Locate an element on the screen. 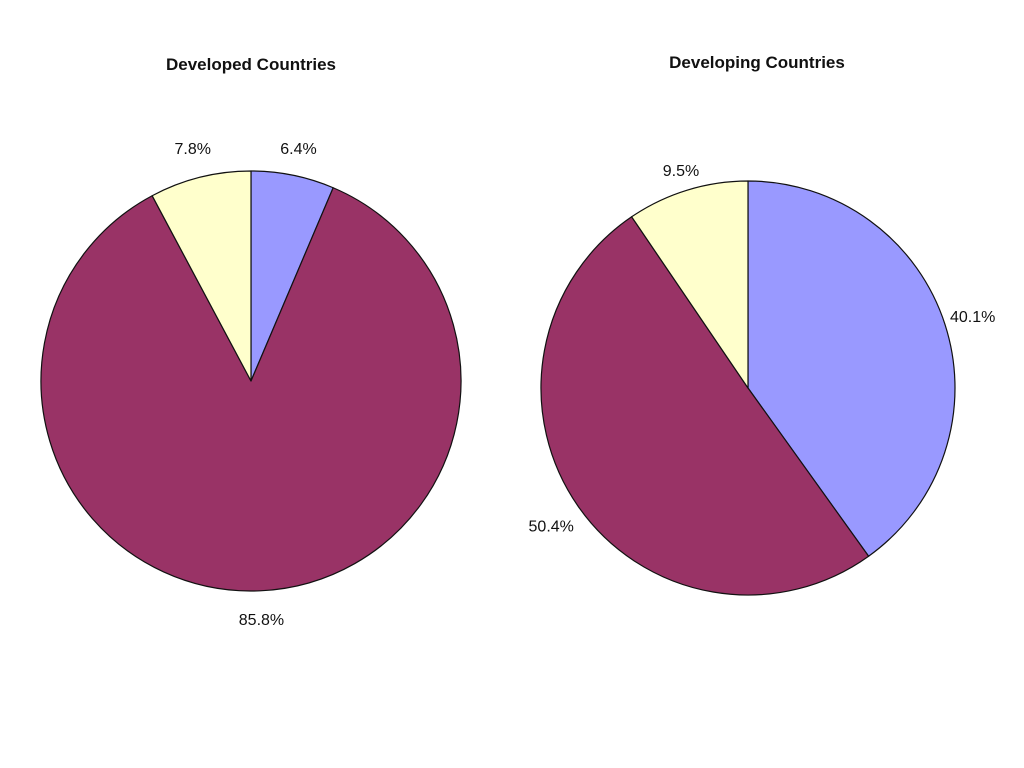 The image size is (1024, 768). slice-label-developing-1: 50.4% is located at coordinates (551, 526).